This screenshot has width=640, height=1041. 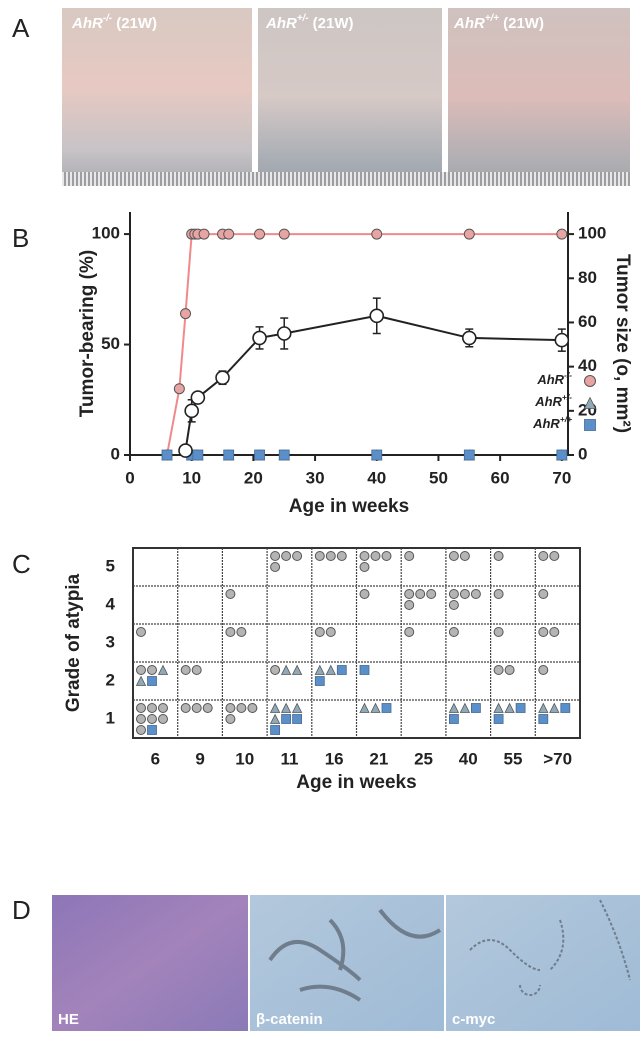 I want to click on y-tick-label: 2, so click(x=110, y=679).